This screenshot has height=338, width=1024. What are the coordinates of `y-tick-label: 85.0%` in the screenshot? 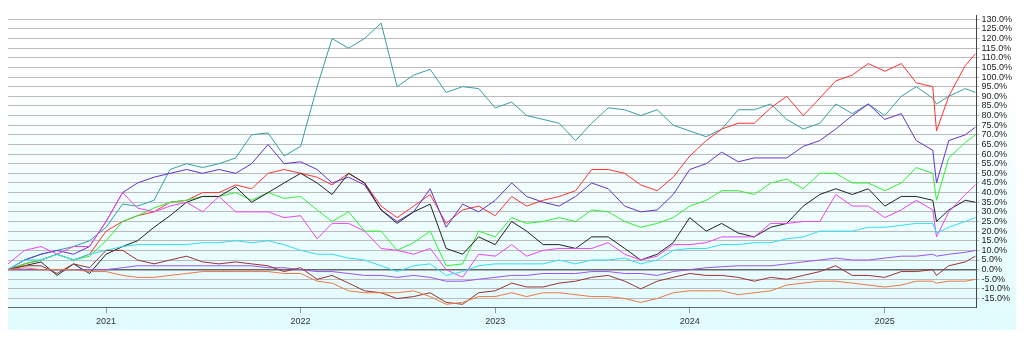 It's located at (994, 105).